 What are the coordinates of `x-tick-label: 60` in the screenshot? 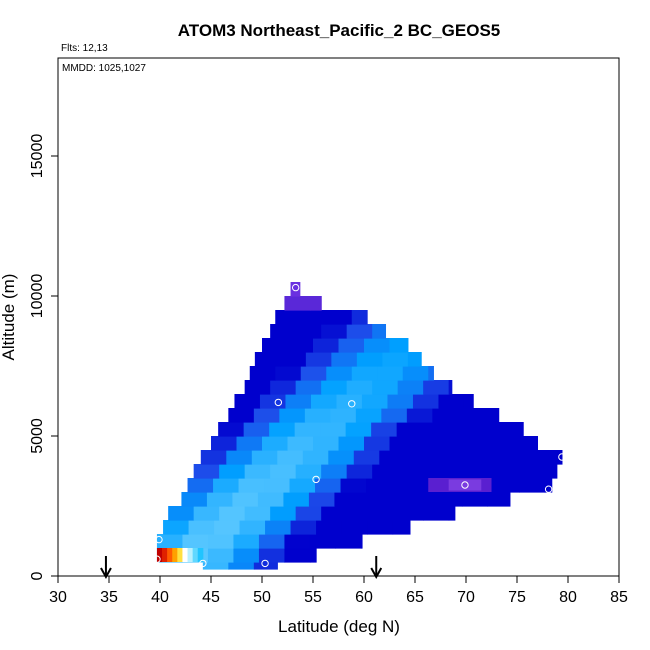 It's located at (364, 597).